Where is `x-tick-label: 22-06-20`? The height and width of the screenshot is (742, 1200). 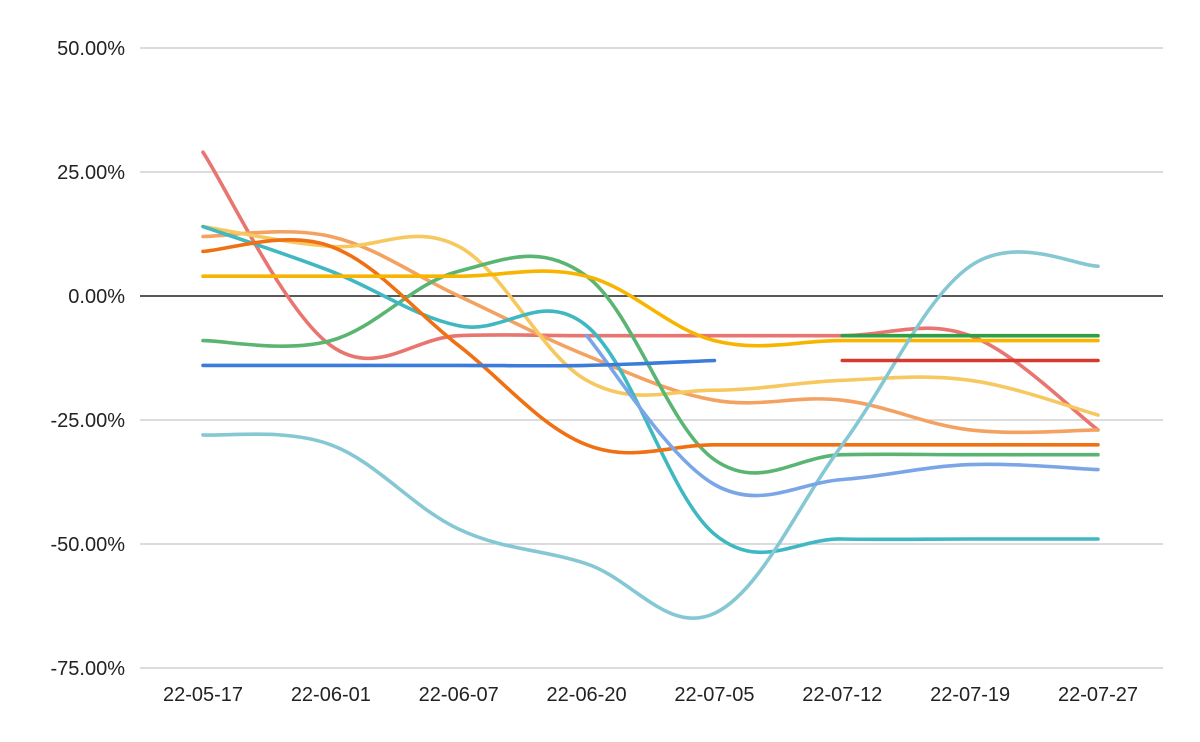 x-tick-label: 22-06-20 is located at coordinates (587, 695).